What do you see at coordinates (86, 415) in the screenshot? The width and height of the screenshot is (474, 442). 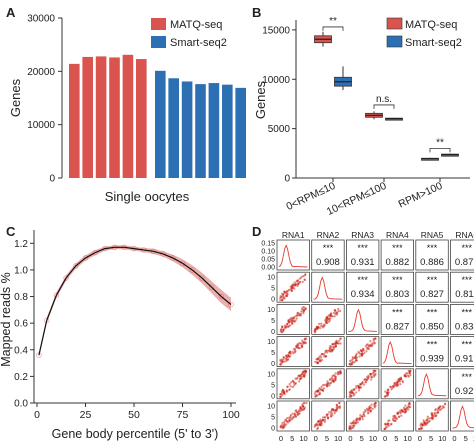 I see `c-x-tick-label: 25` at bounding box center [86, 415].